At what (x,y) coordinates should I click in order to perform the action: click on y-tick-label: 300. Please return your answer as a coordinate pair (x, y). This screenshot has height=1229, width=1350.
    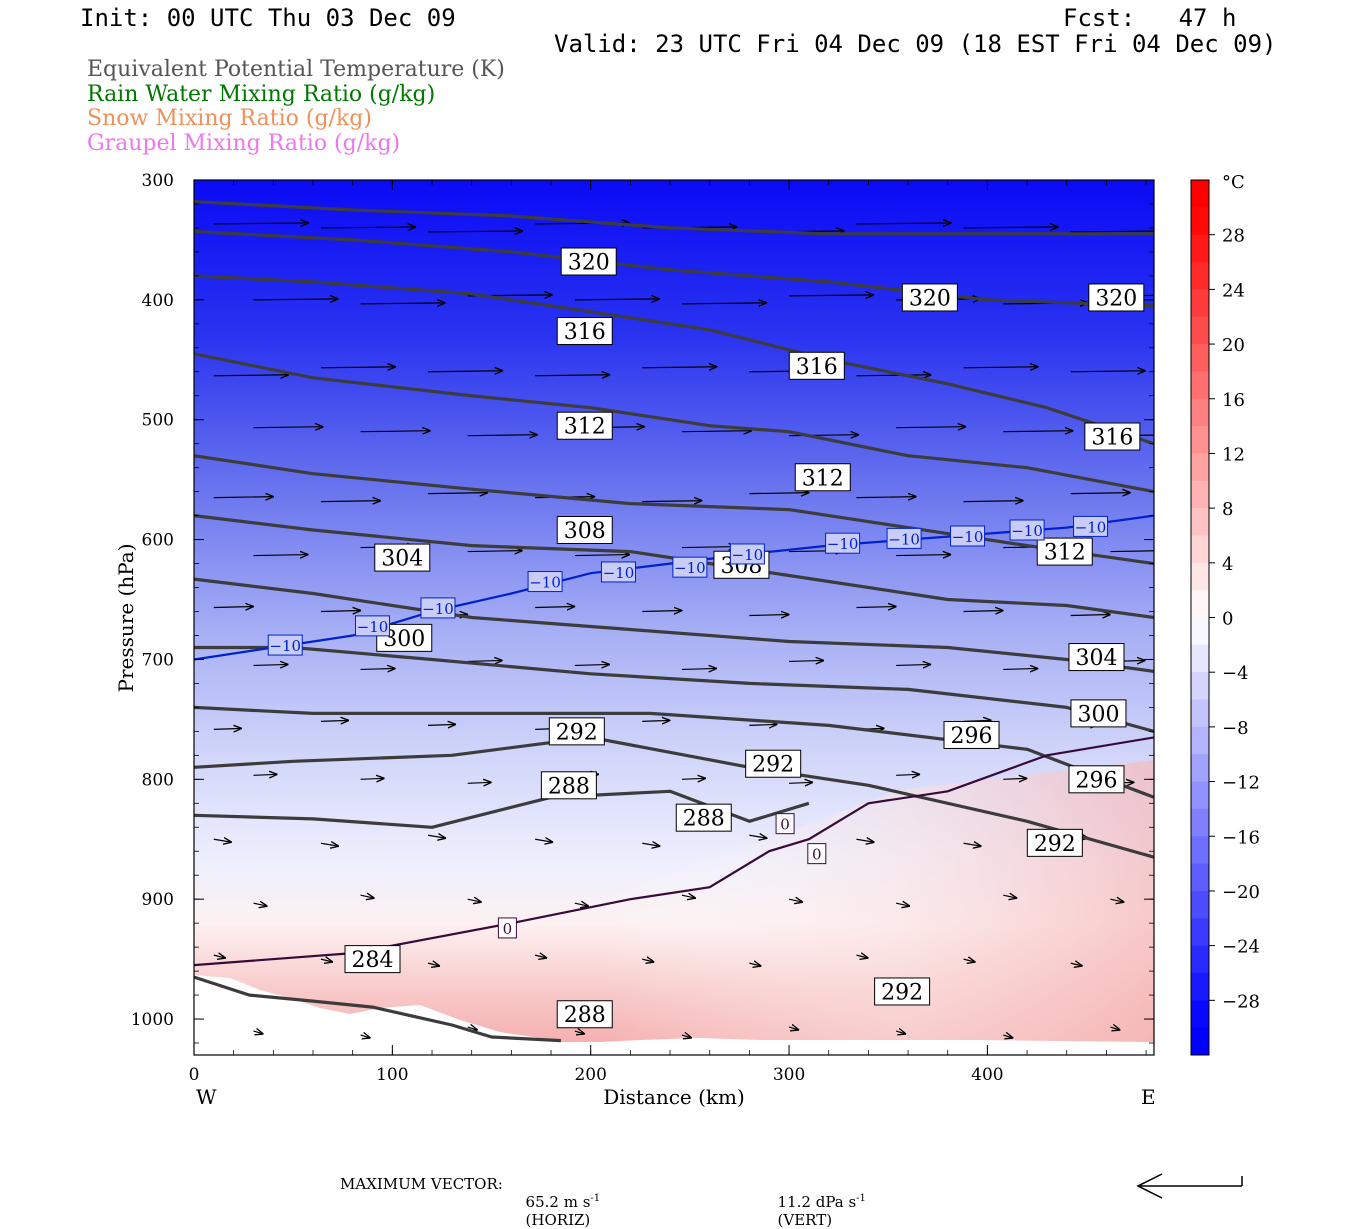
    Looking at the image, I should click on (158, 181).